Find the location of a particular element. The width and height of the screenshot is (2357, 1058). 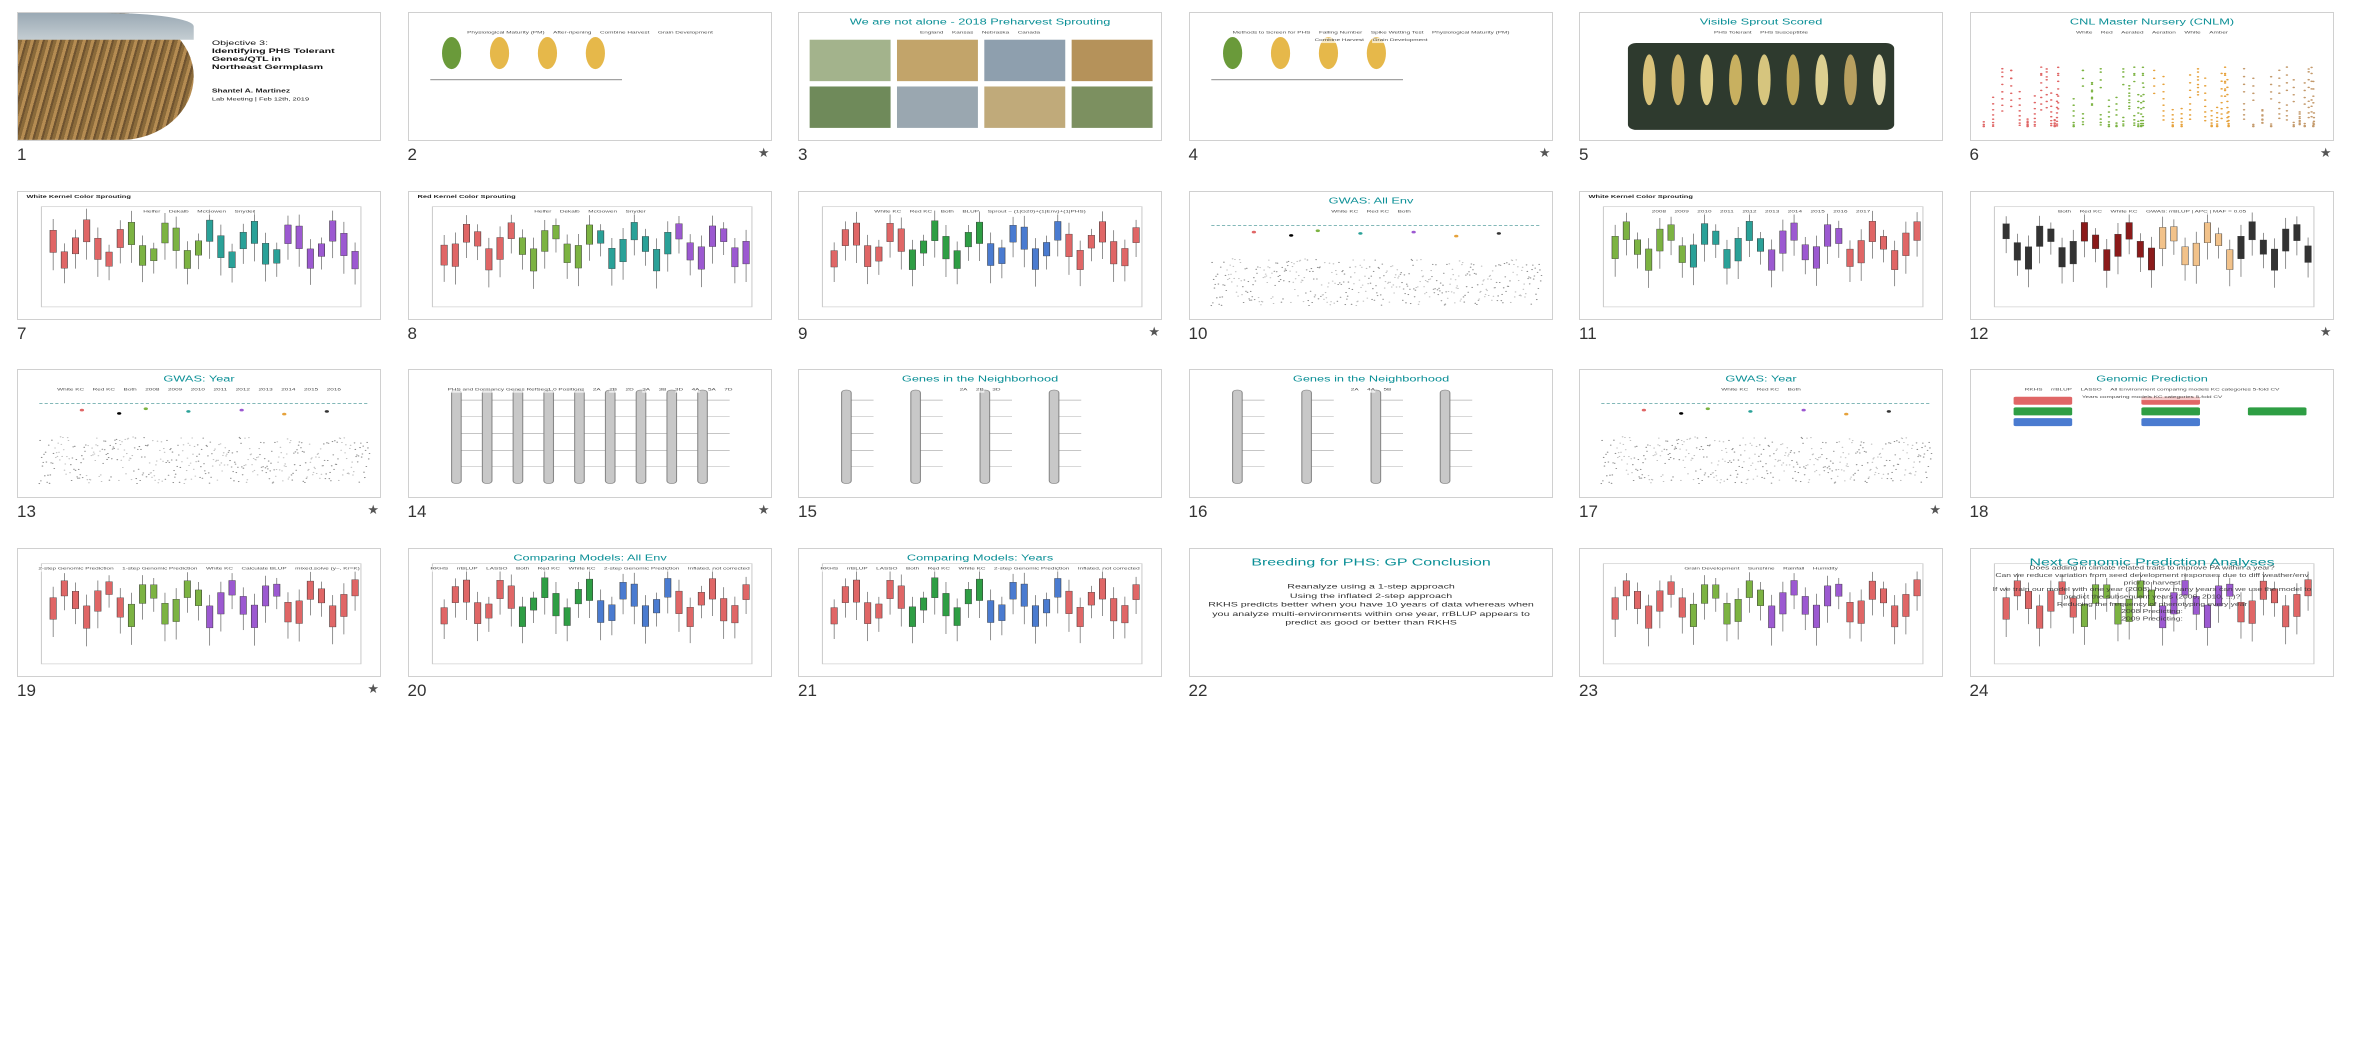

slide-thumbnail-17: GWAS: Year White KC Red KC Both is located at coordinates (1761, 433).